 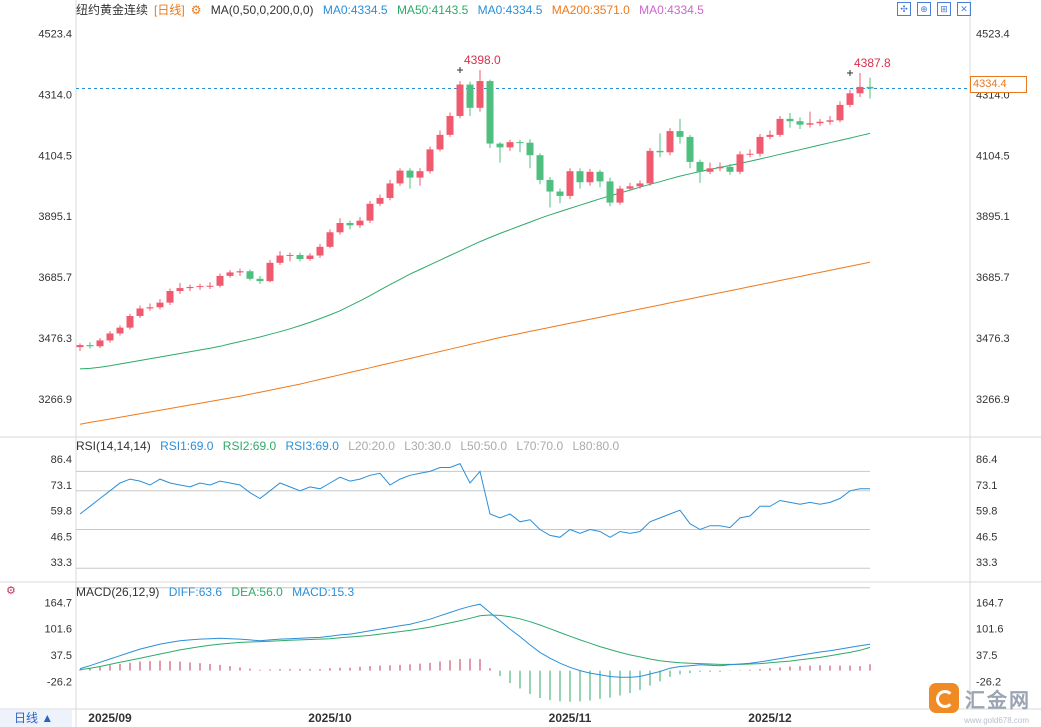 What do you see at coordinates (249, 446) in the screenshot?
I see `rsi2-value: RSI2:69.0` at bounding box center [249, 446].